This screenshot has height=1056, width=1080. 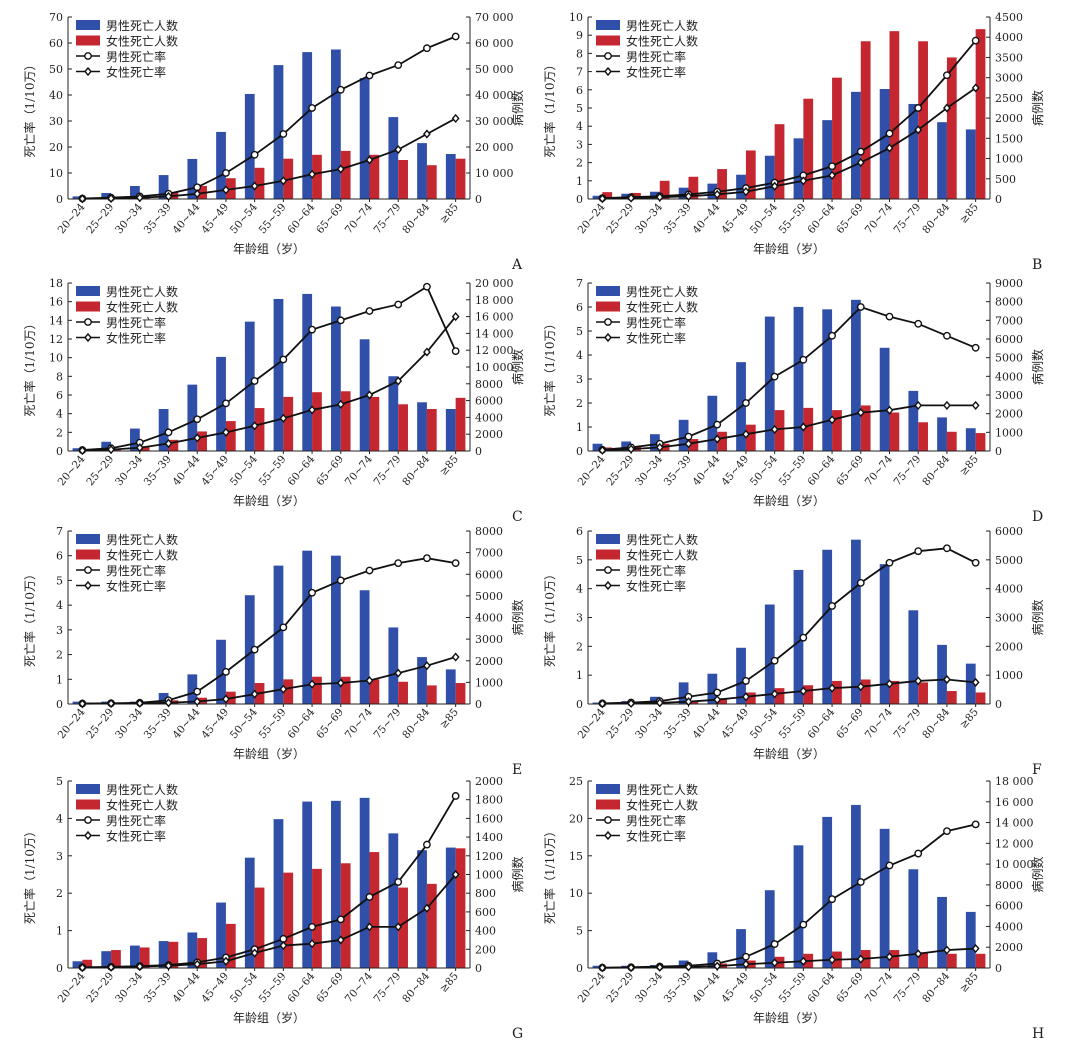 What do you see at coordinates (1014, 843) in the screenshot?
I see `right-tick-label: 12 000` at bounding box center [1014, 843].